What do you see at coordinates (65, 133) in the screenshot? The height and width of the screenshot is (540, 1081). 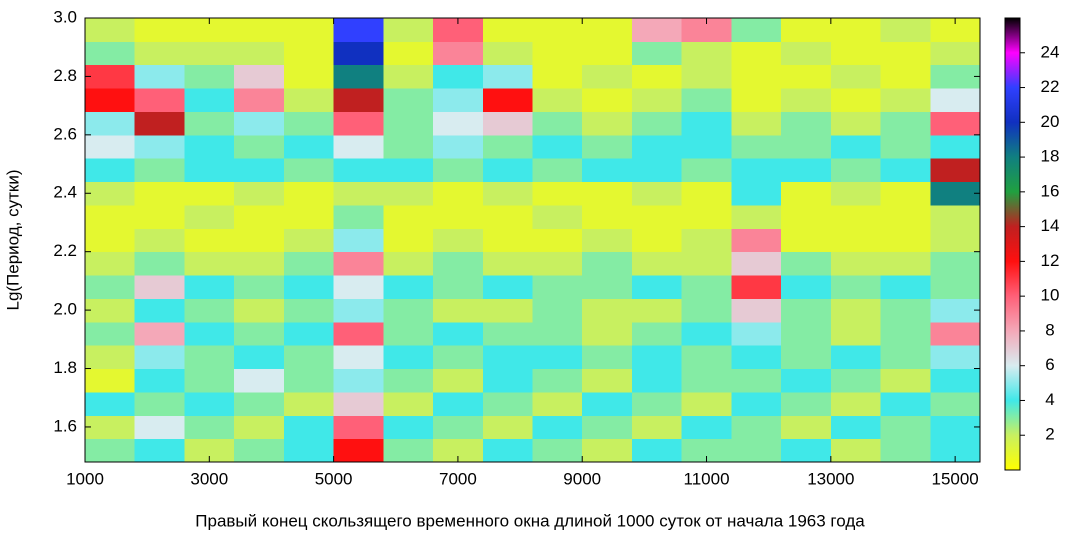 I see `y-tick-label: 2.6` at bounding box center [65, 133].